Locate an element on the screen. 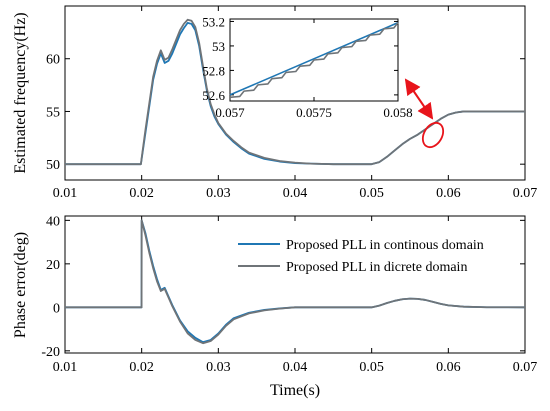  phase-x-tick-label: 0.07 is located at coordinates (525, 367).